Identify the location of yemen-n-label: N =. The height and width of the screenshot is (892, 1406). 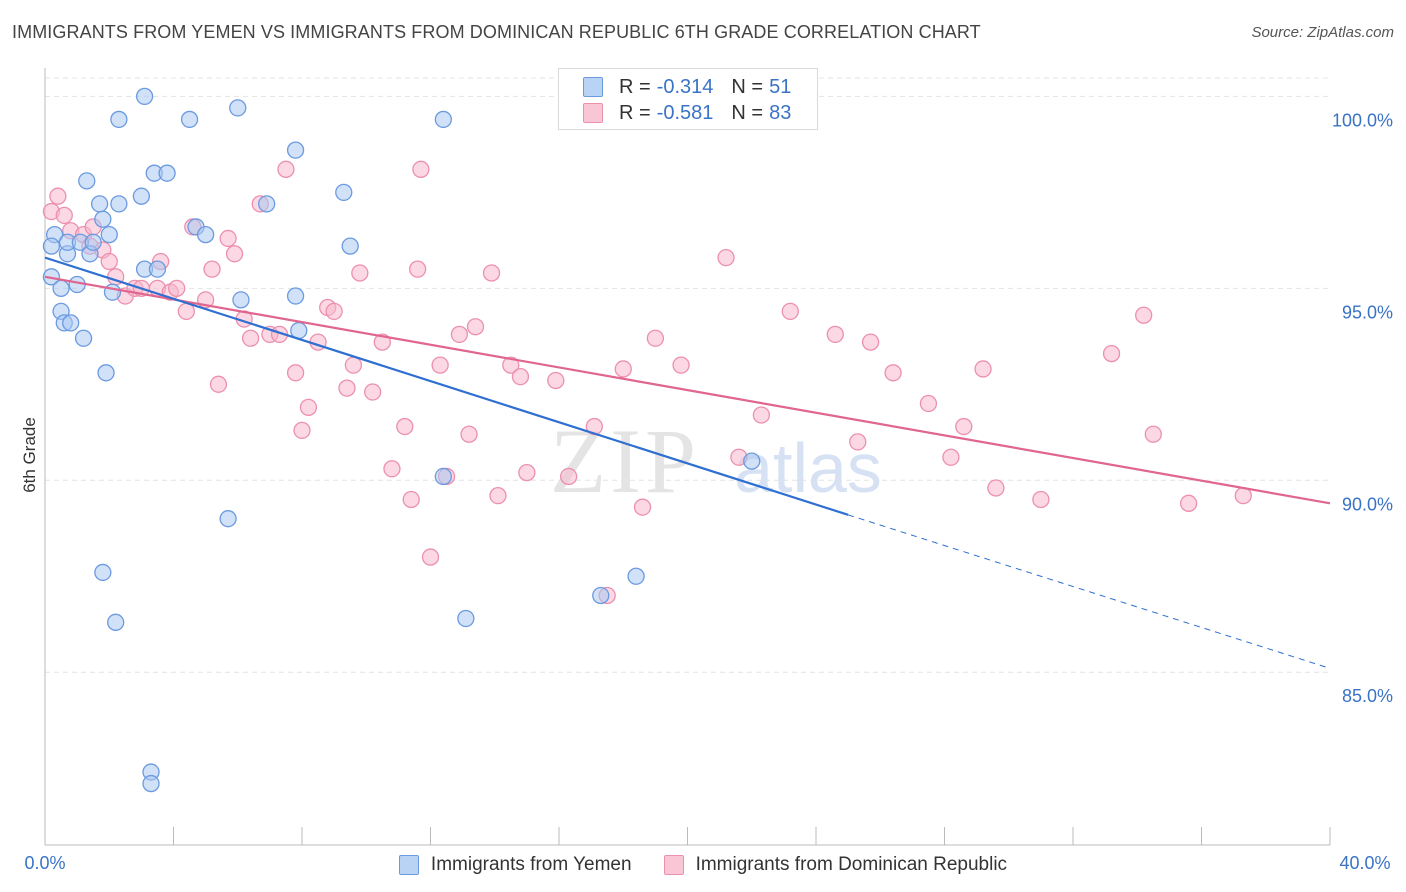
(747, 86).